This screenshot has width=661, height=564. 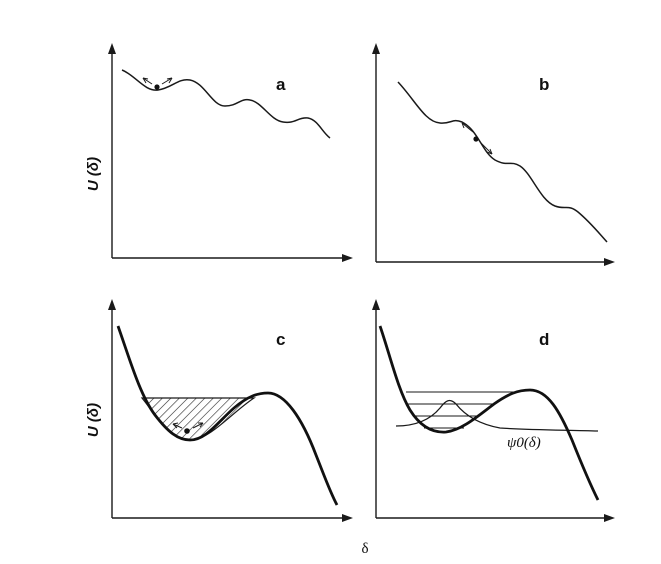 I want to click on panel-a-right-arrow, so click(x=167, y=81).